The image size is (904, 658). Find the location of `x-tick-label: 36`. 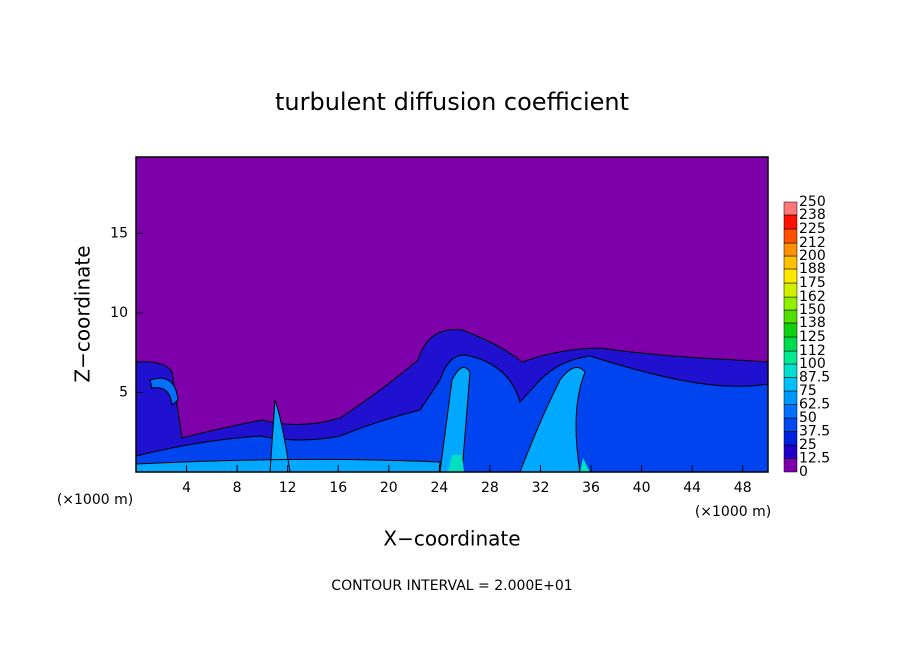

x-tick-label: 36 is located at coordinates (591, 488).